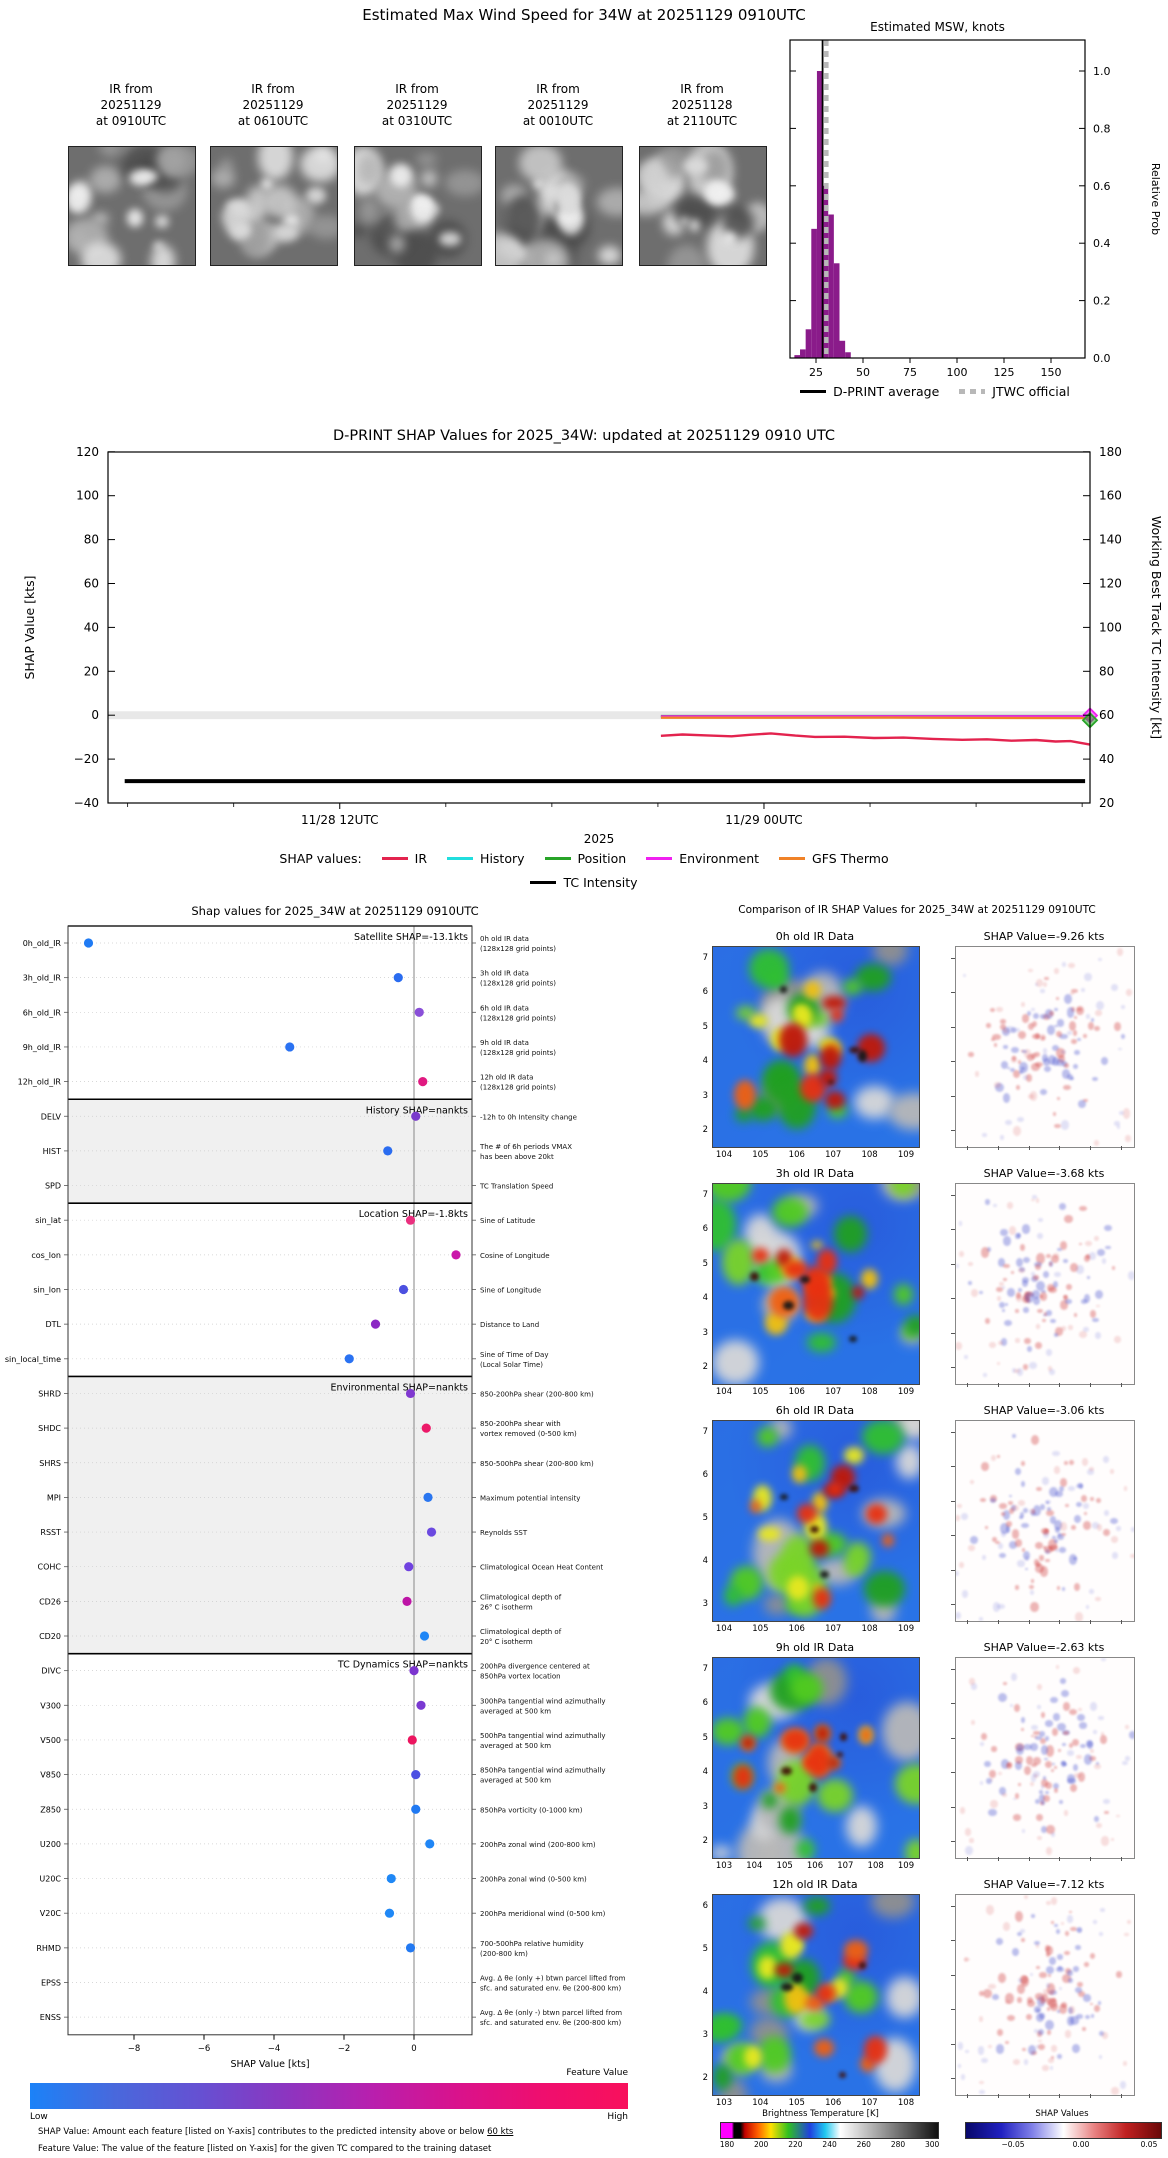  I want to click on msw-histogram-legend: D-PRINT average JTWC official, so click(935, 391).